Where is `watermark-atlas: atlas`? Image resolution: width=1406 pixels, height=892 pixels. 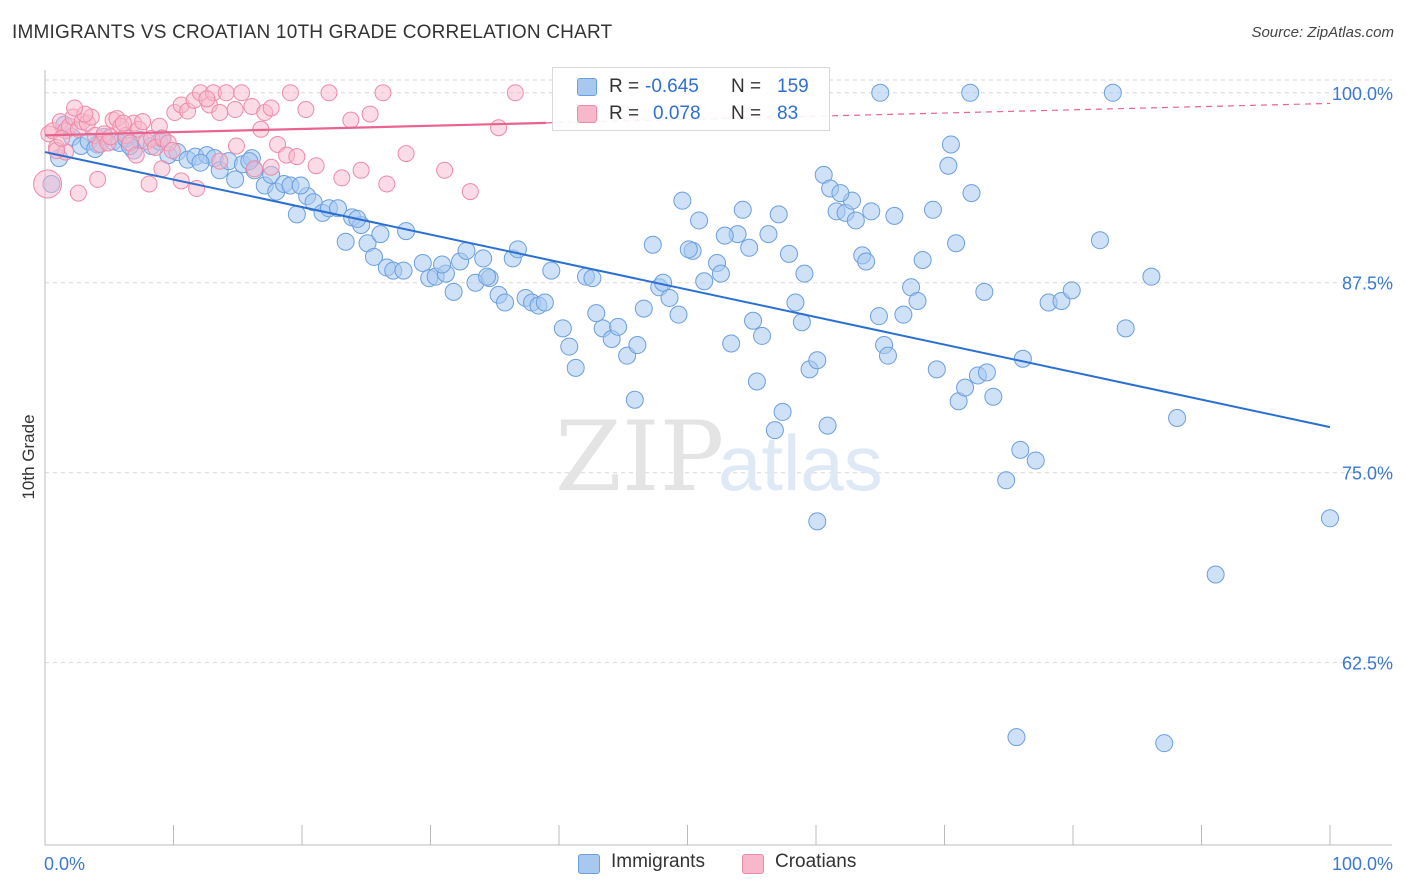 watermark-atlas: atlas is located at coordinates (800, 463).